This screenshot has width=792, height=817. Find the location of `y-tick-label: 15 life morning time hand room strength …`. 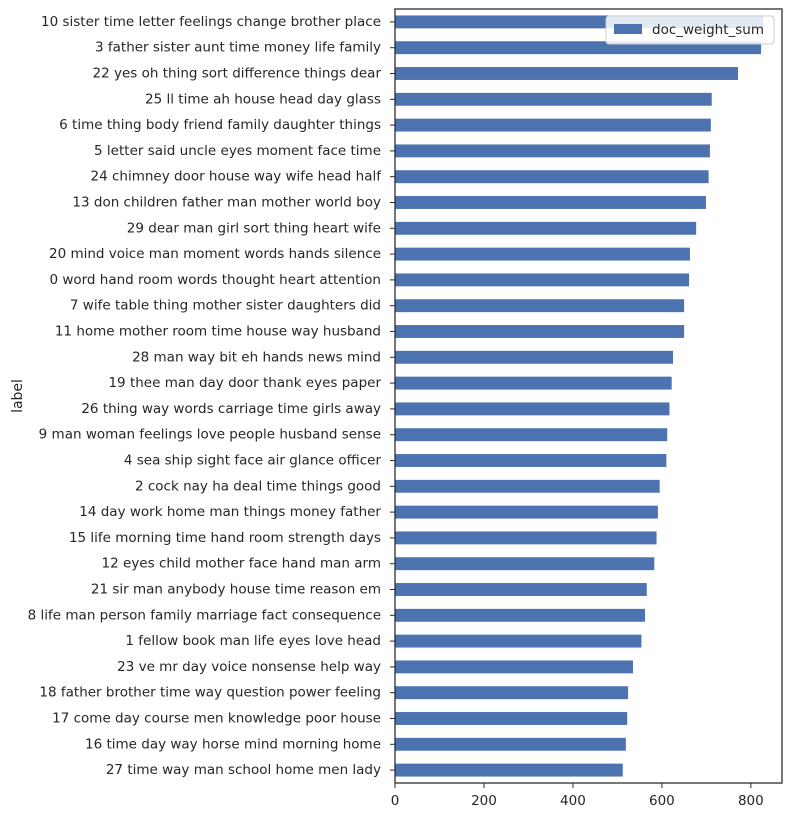

y-tick-label: 15 life morning time hand room strength … is located at coordinates (225, 538).